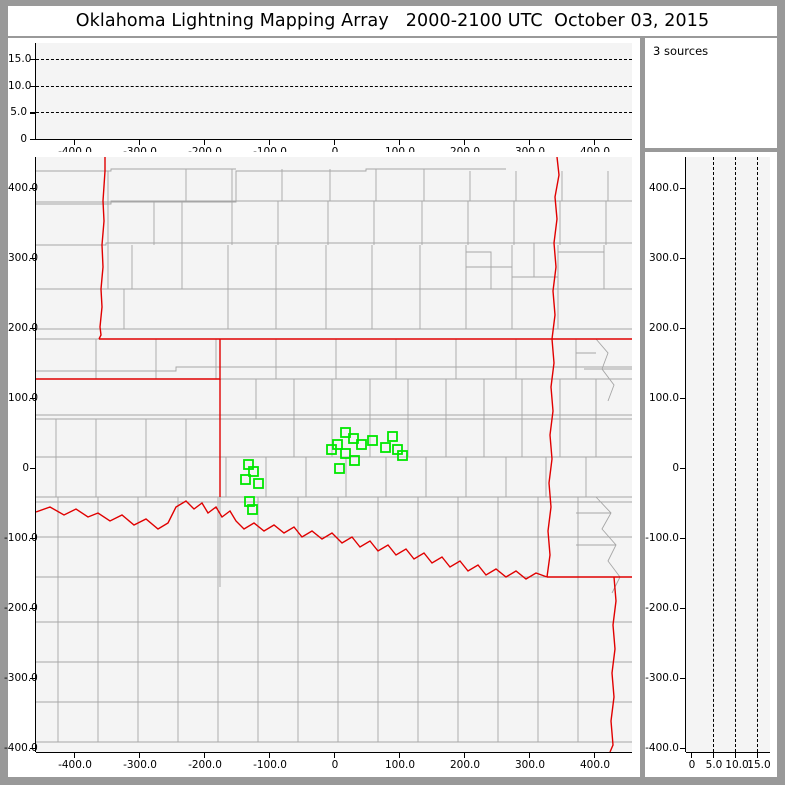  I want to click on map-ytick-label--300: -300.0, so click(21, 678).